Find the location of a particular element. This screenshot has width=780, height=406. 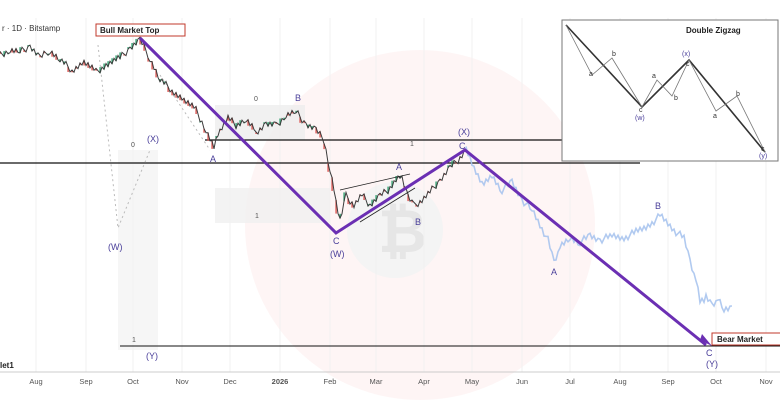

wave-label-c-left: C is located at coordinates (336, 241).